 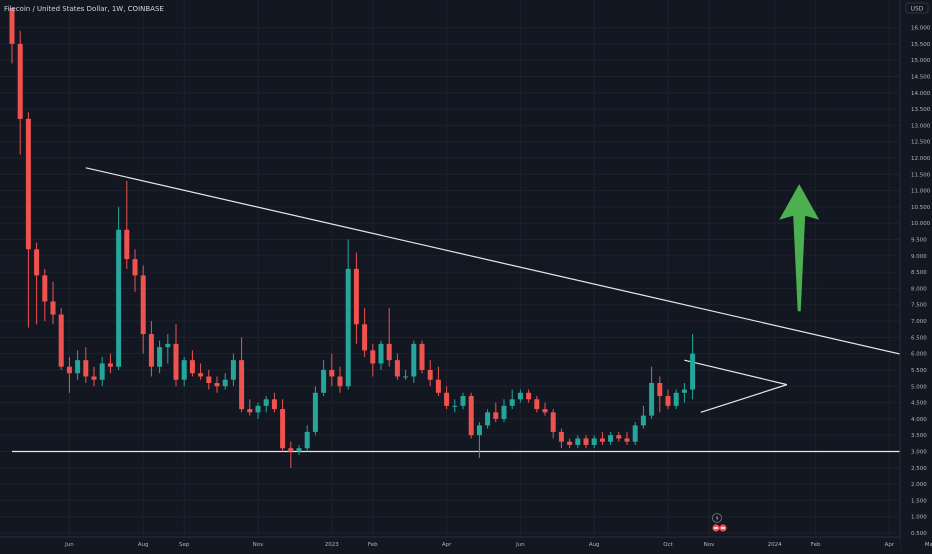 I want to click on currency-badge, so click(x=917, y=8).